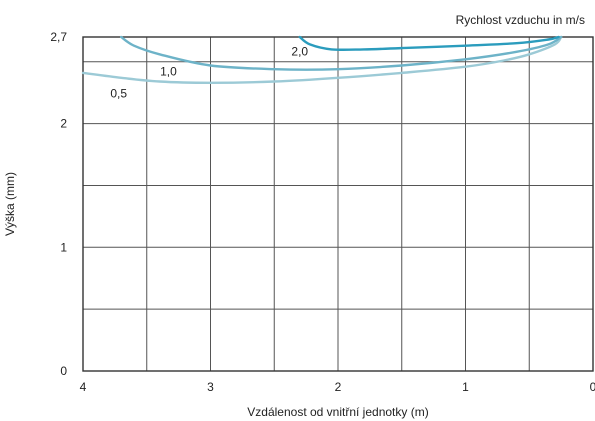 Image resolution: width=595 pixels, height=421 pixels. What do you see at coordinates (210, 387) in the screenshot?
I see `x-tick-label: 3` at bounding box center [210, 387].